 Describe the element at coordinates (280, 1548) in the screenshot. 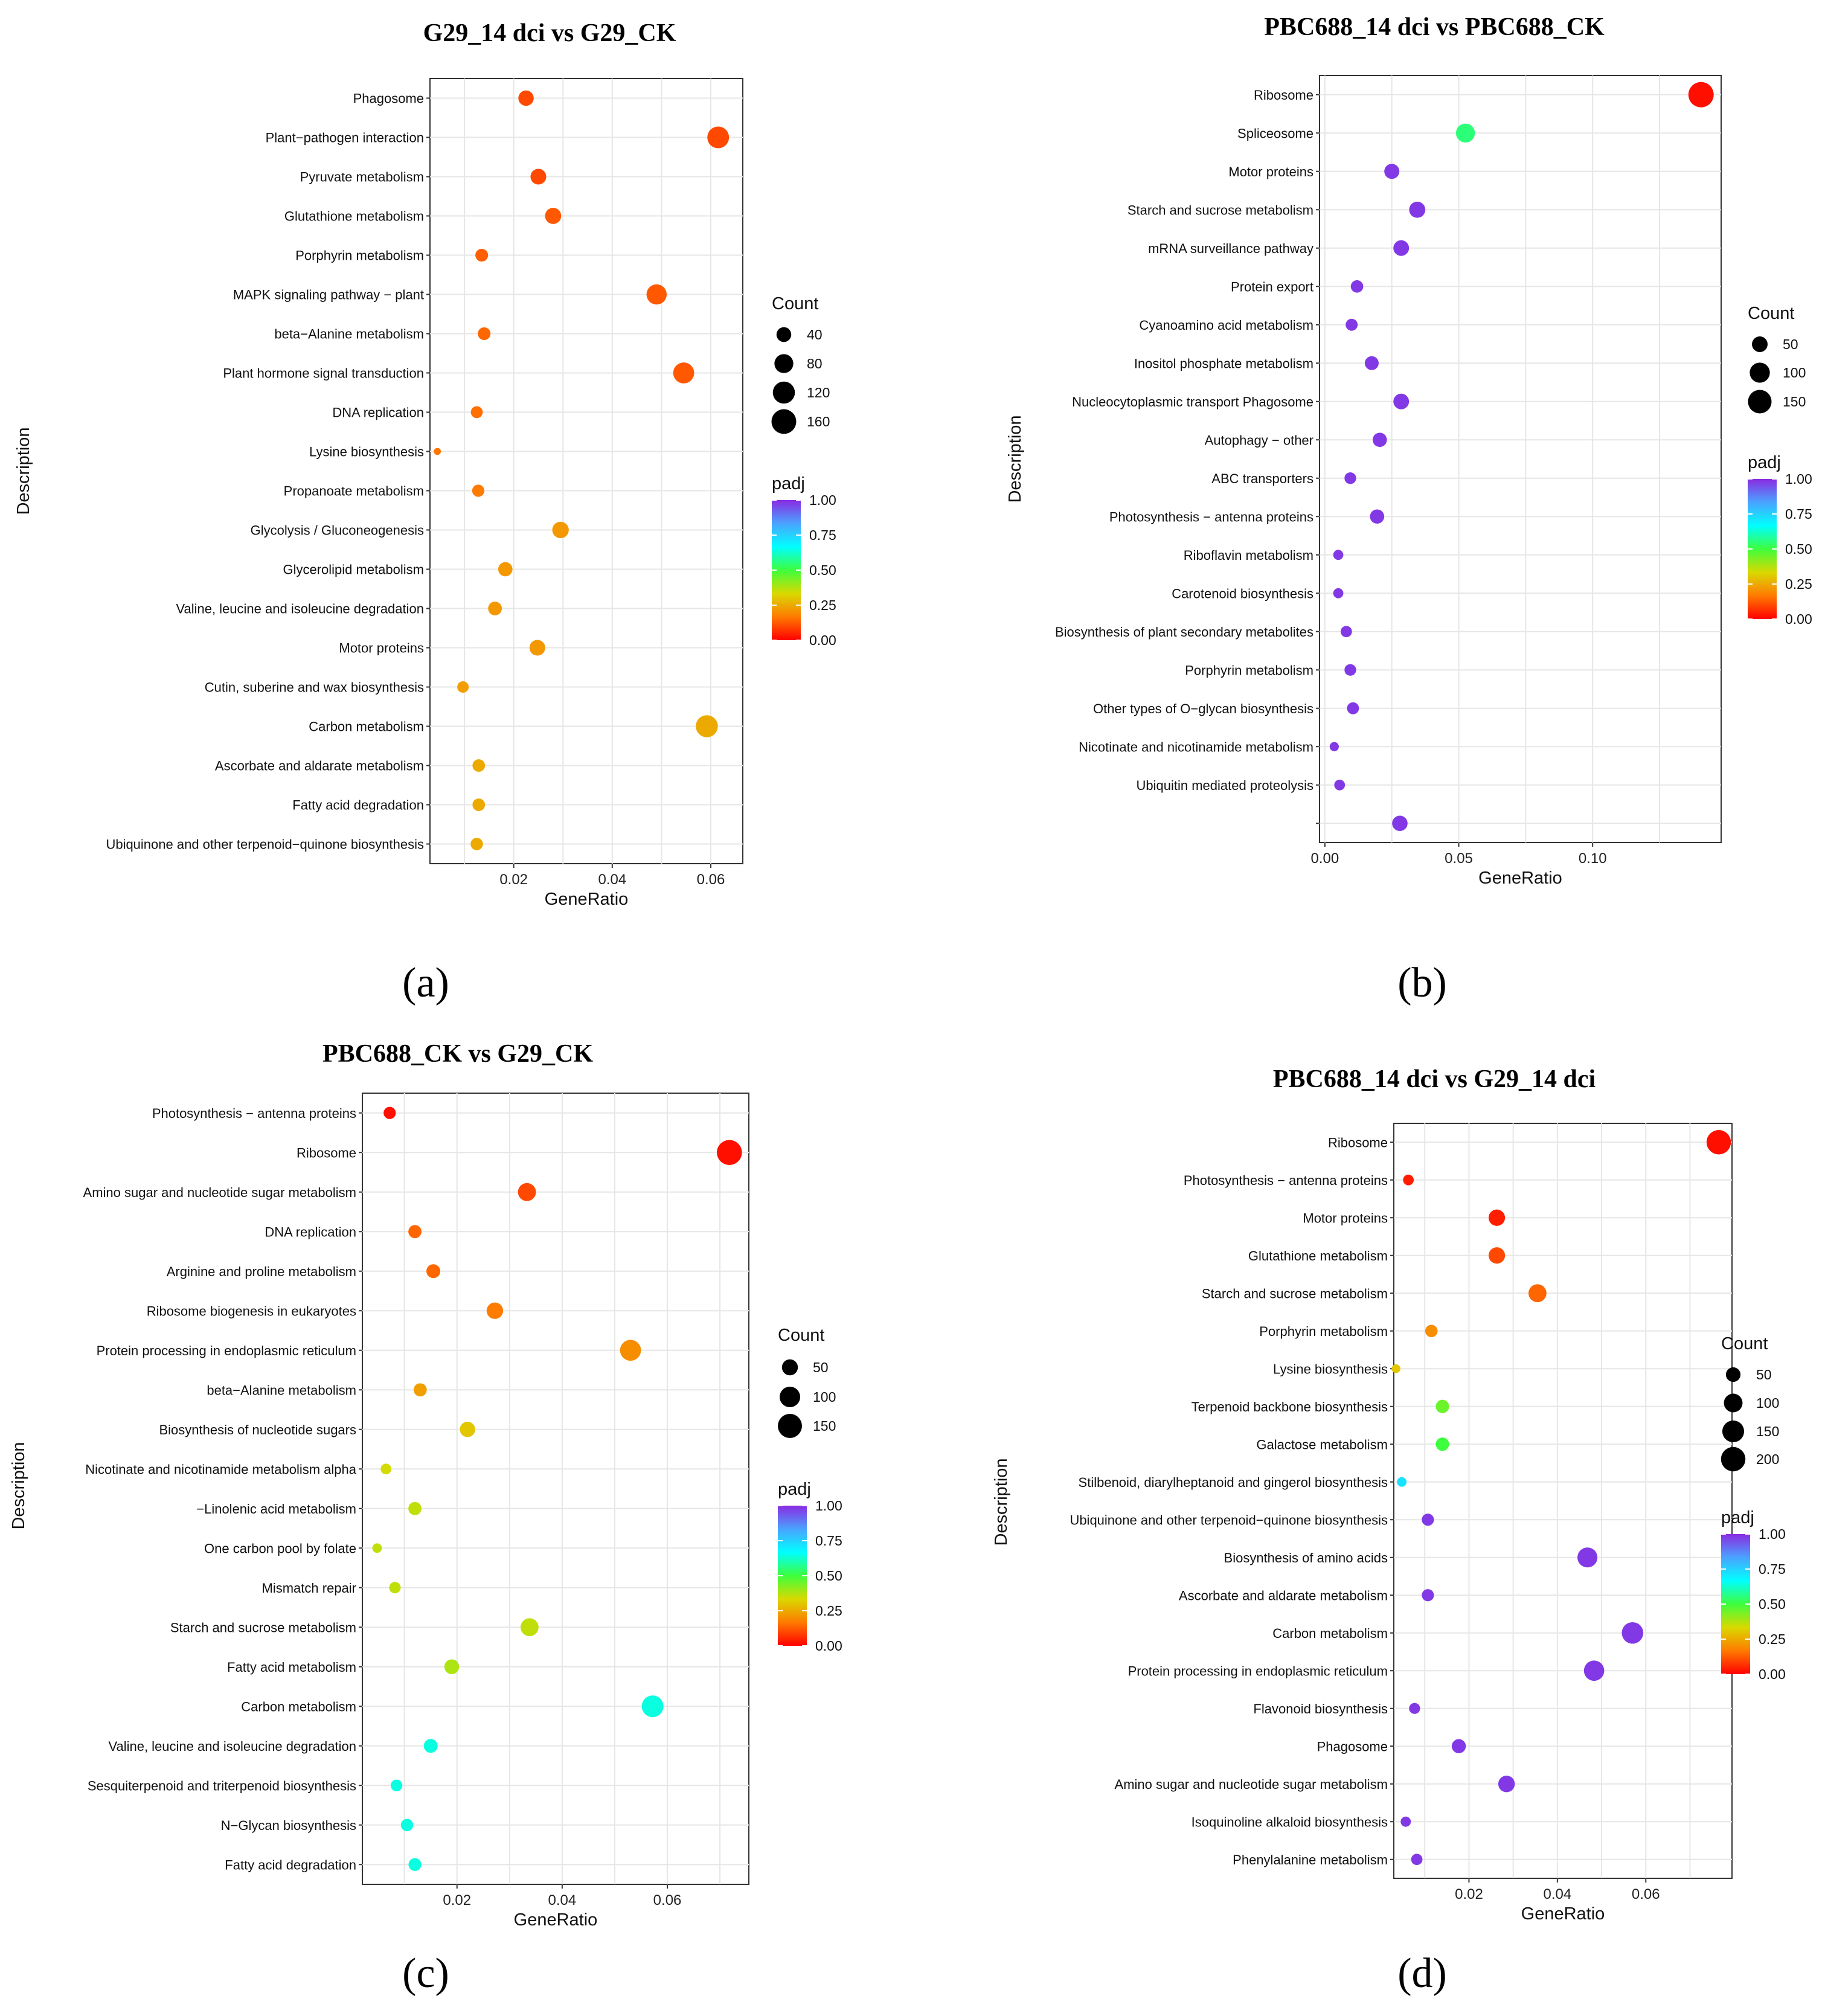

I see `category-label: One carbon pool by folate` at that location.